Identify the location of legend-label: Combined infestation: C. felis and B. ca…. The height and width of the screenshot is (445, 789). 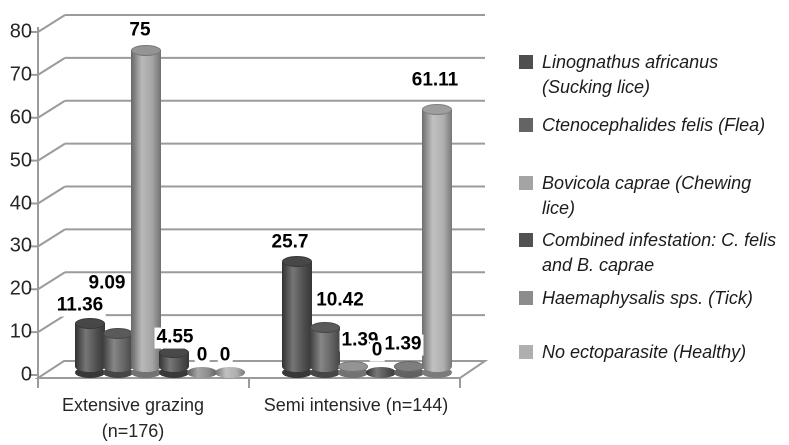
(659, 252).